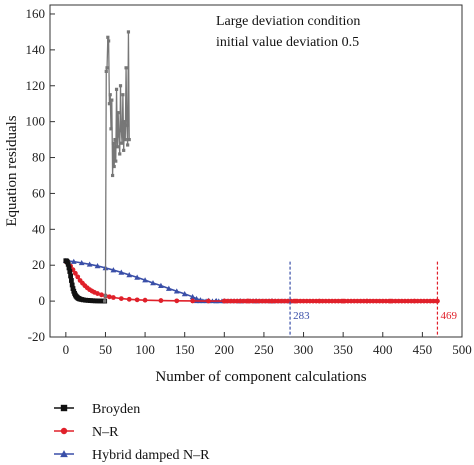 The width and height of the screenshot is (474, 465). Describe the element at coordinates (105, 349) in the screenshot. I see `x-tick-label: 50` at that location.